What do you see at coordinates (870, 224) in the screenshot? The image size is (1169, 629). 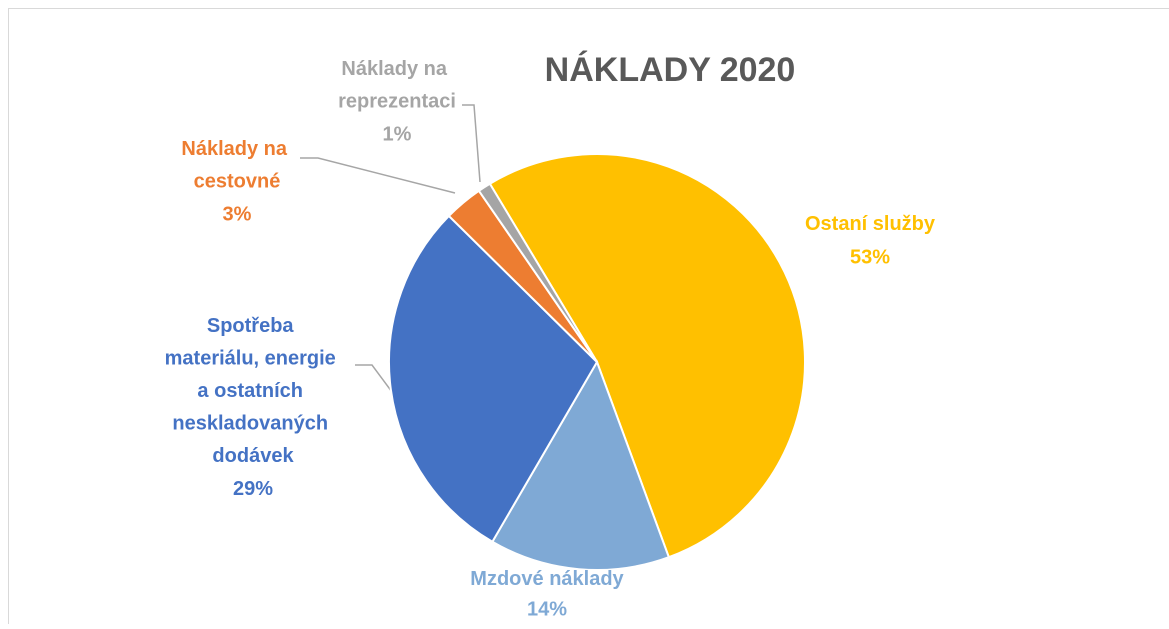 I see `slice-label: Ostaní služby` at bounding box center [870, 224].